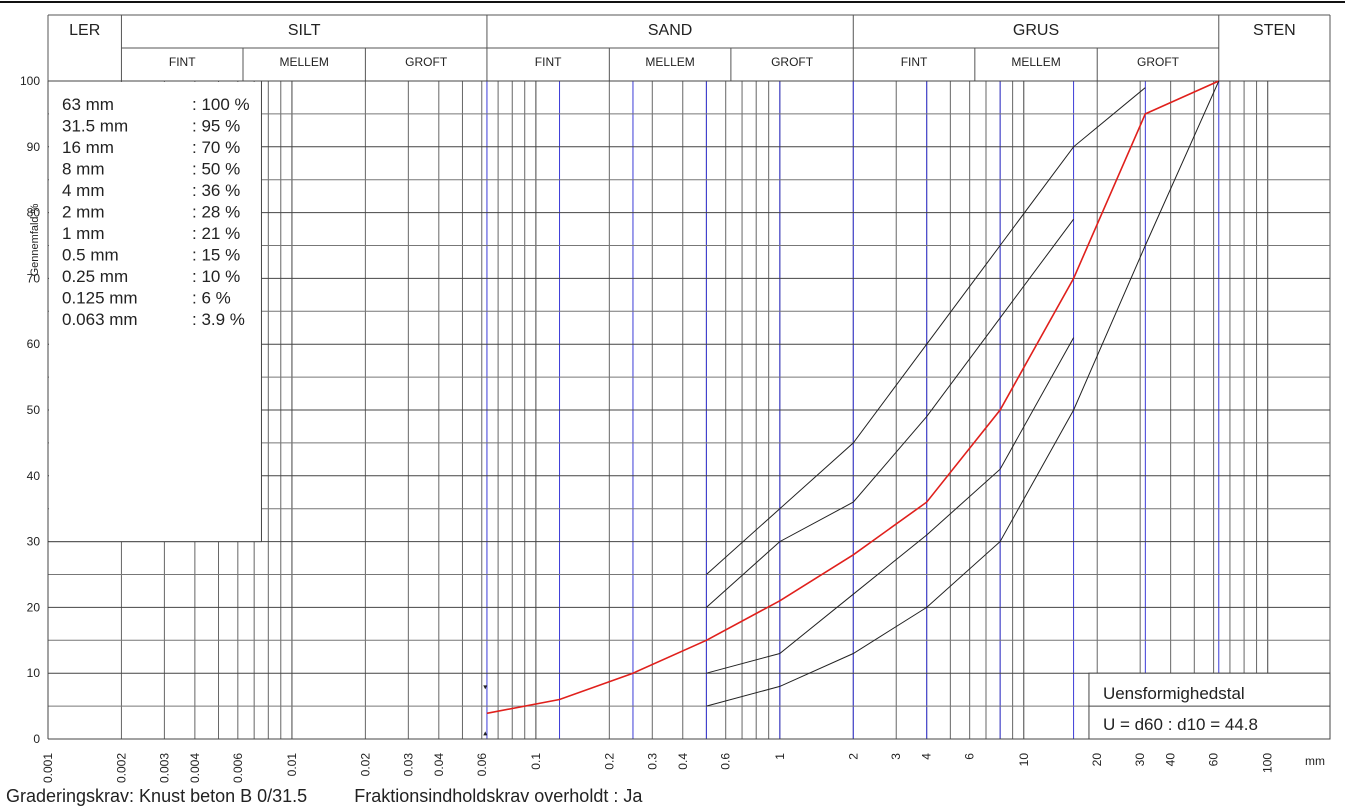  What do you see at coordinates (1024, 760) in the screenshot?
I see `x-tick-label: 10` at bounding box center [1024, 760].